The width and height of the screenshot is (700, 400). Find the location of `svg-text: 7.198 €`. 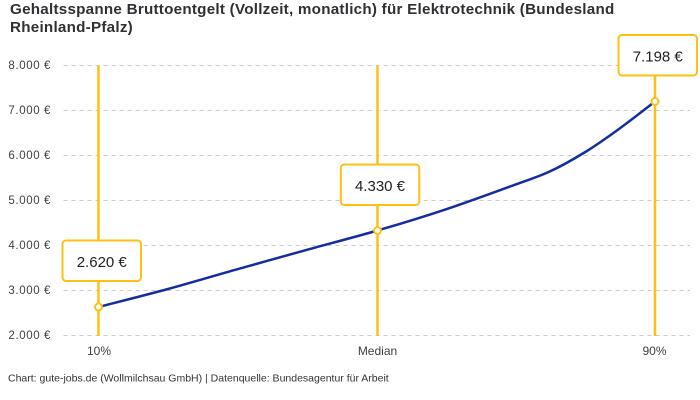

svg-text: 7.198 € is located at coordinates (658, 57).